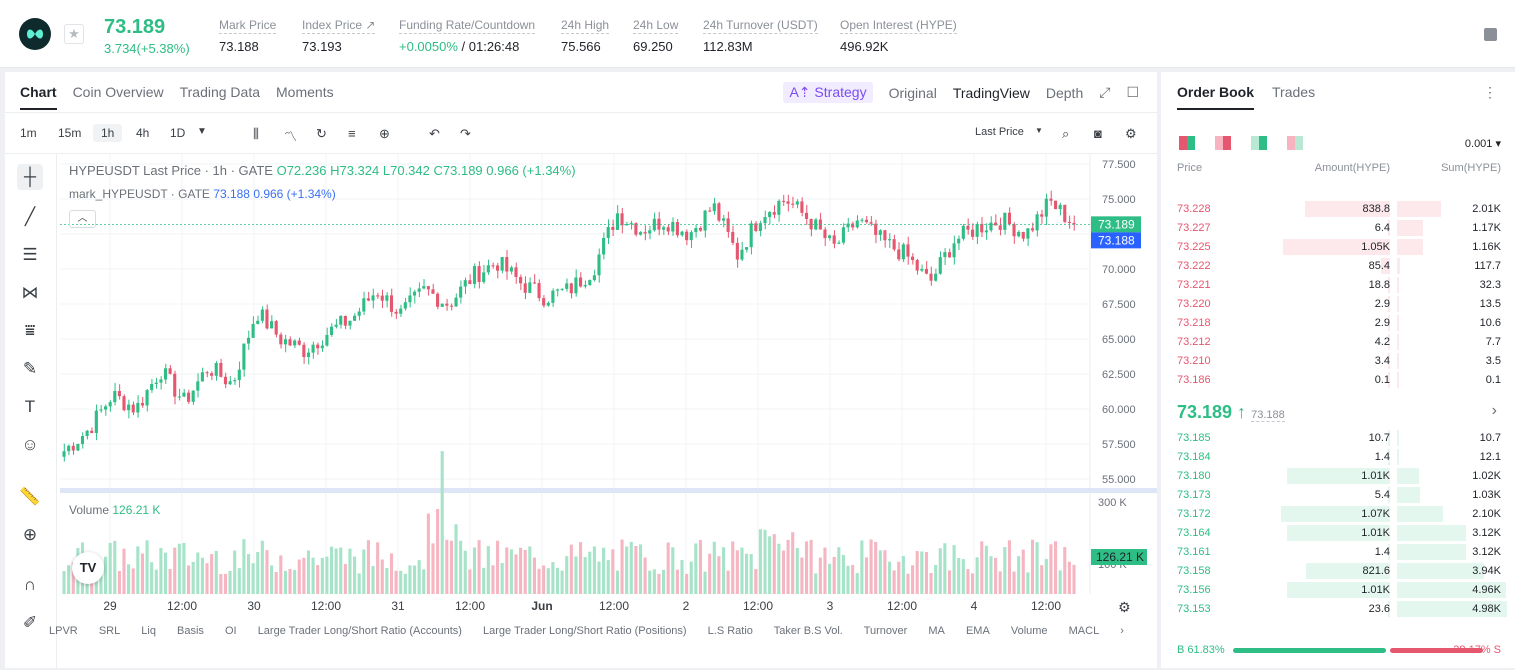 The width and height of the screenshot is (1515, 670). What do you see at coordinates (30, 406) in the screenshot?
I see `text-icon: T` at bounding box center [30, 406].